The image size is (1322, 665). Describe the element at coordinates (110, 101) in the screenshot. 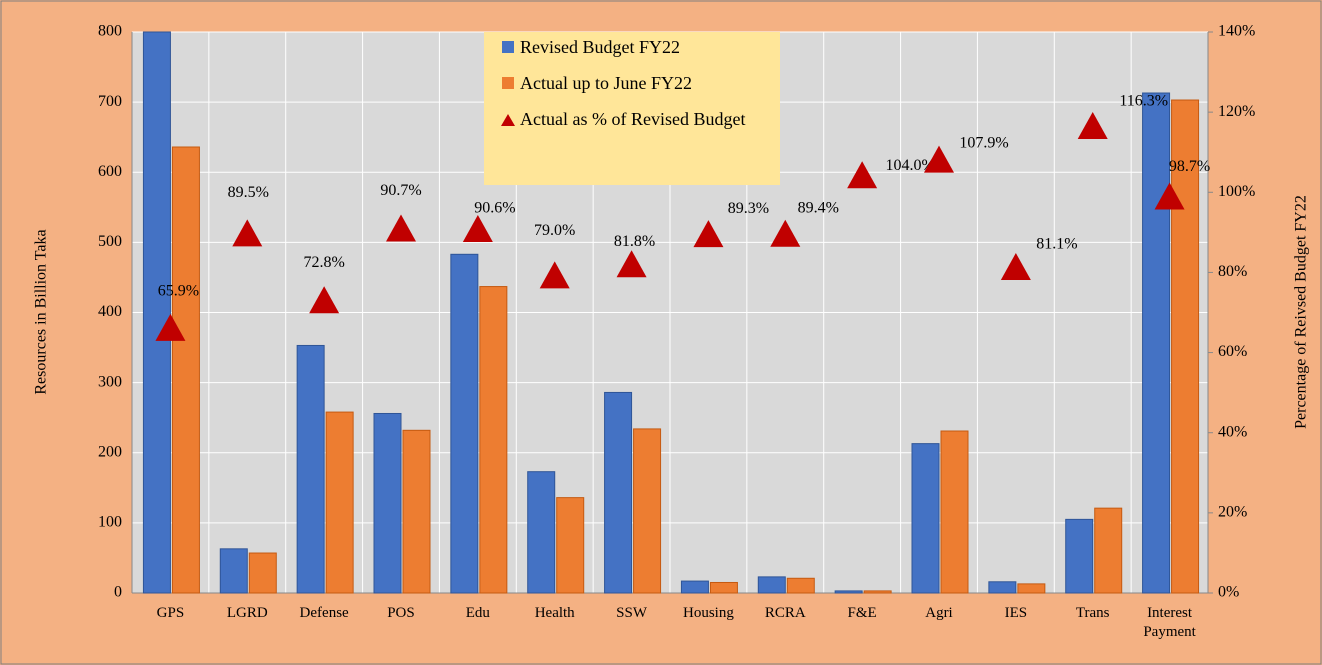

I see `y-tick-label: 700` at that location.